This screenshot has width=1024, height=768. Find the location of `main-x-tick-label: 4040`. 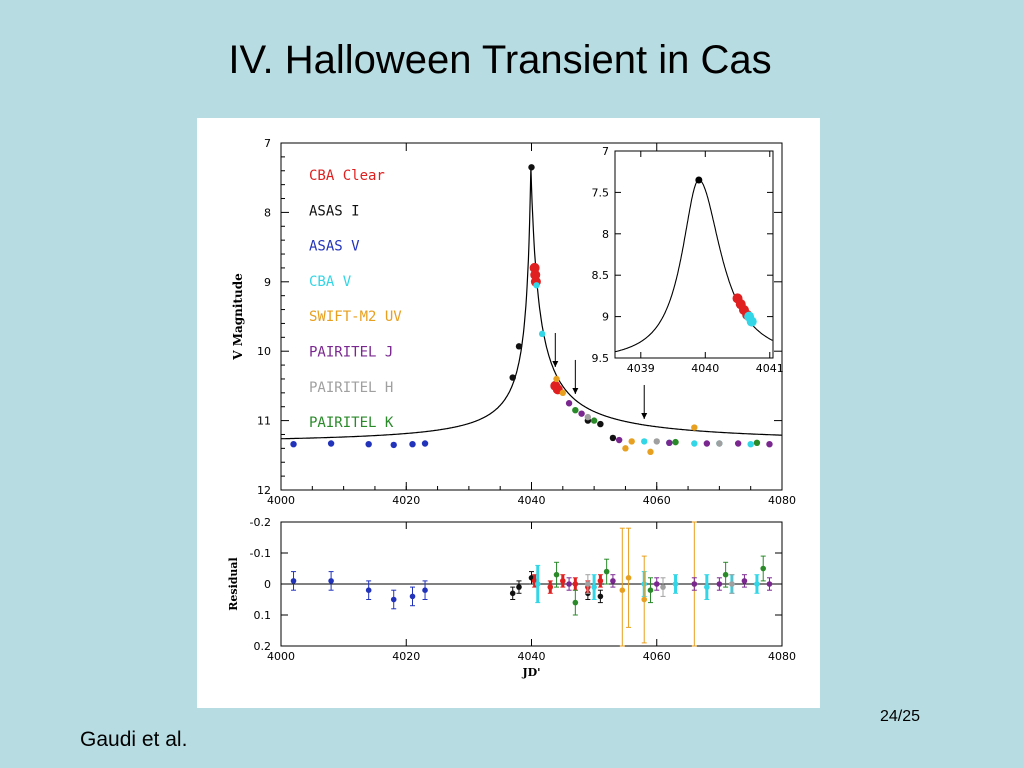

main-x-tick-label: 4040 is located at coordinates (532, 500).